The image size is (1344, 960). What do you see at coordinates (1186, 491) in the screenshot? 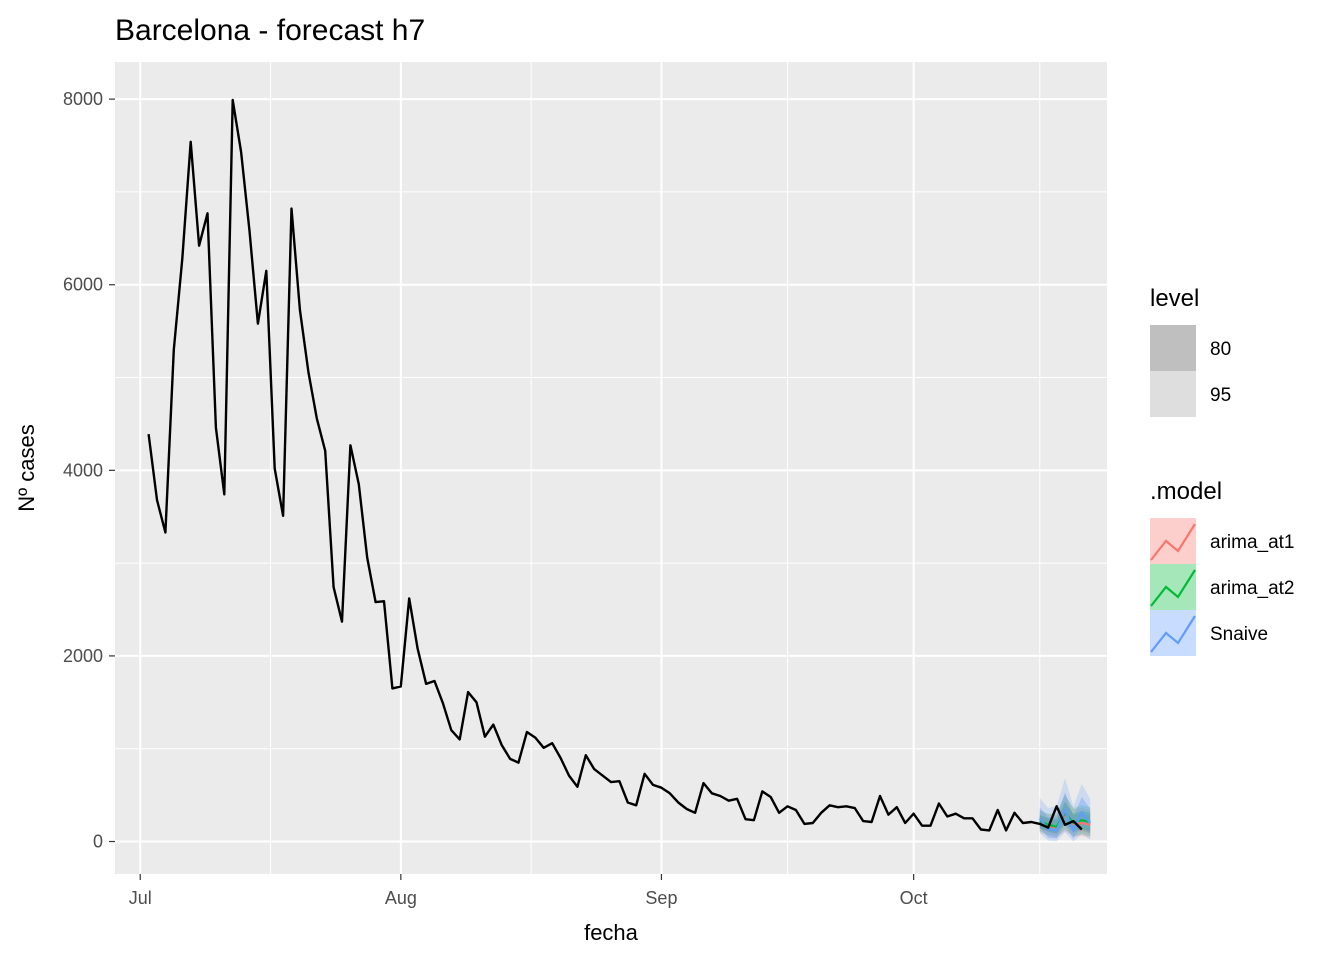
I see `legend-model-title: .model` at bounding box center [1186, 491].